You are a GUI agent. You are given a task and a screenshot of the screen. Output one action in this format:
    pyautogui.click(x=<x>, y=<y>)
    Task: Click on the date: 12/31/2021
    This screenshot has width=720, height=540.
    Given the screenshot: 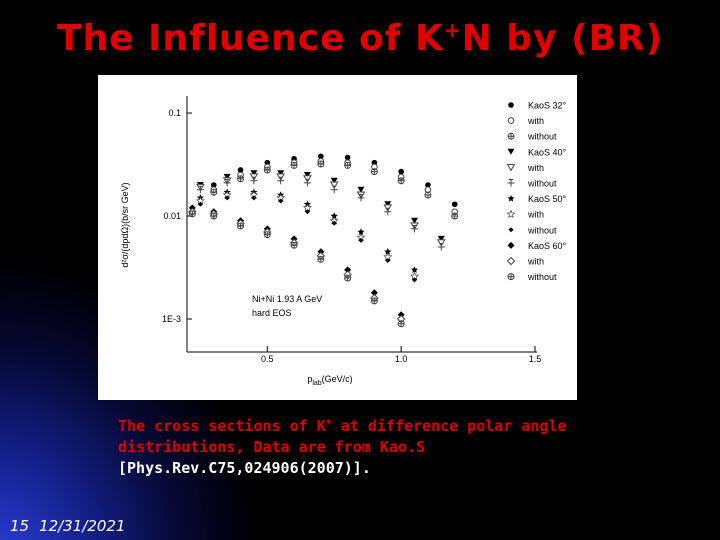 What is the action you would take?
    pyautogui.click(x=82, y=526)
    